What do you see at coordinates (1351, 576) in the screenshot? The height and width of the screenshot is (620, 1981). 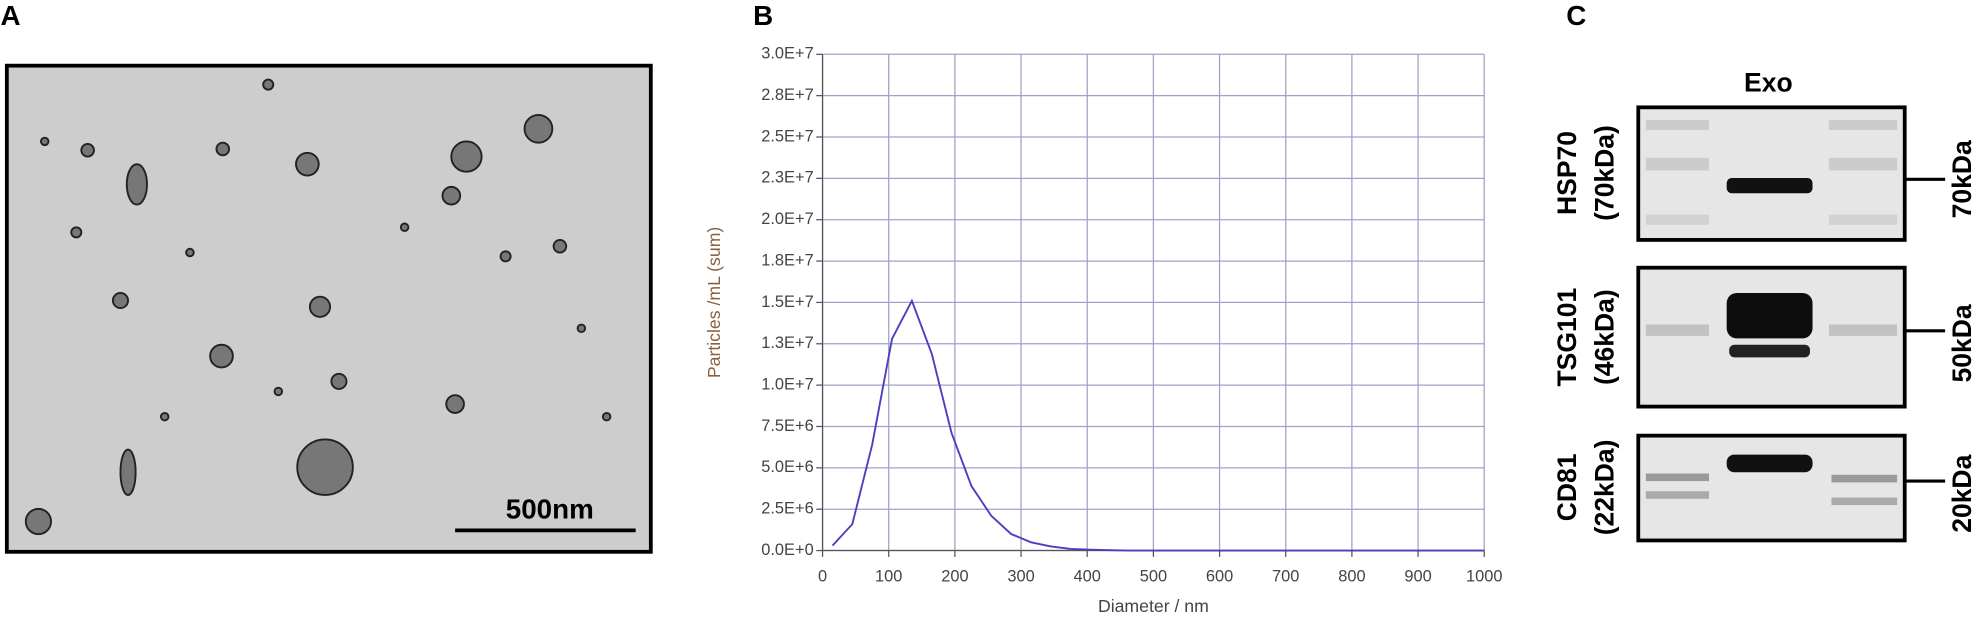 I see `x-tick-label: 800` at bounding box center [1351, 576].